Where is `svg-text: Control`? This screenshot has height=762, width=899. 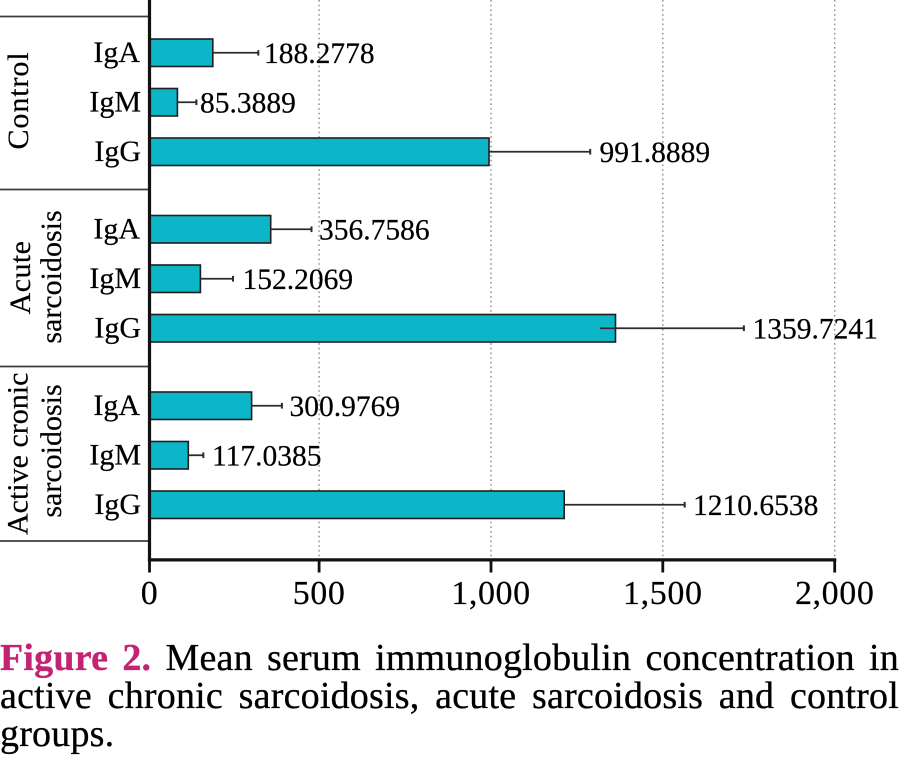
svg-text: Control is located at coordinates (18, 101).